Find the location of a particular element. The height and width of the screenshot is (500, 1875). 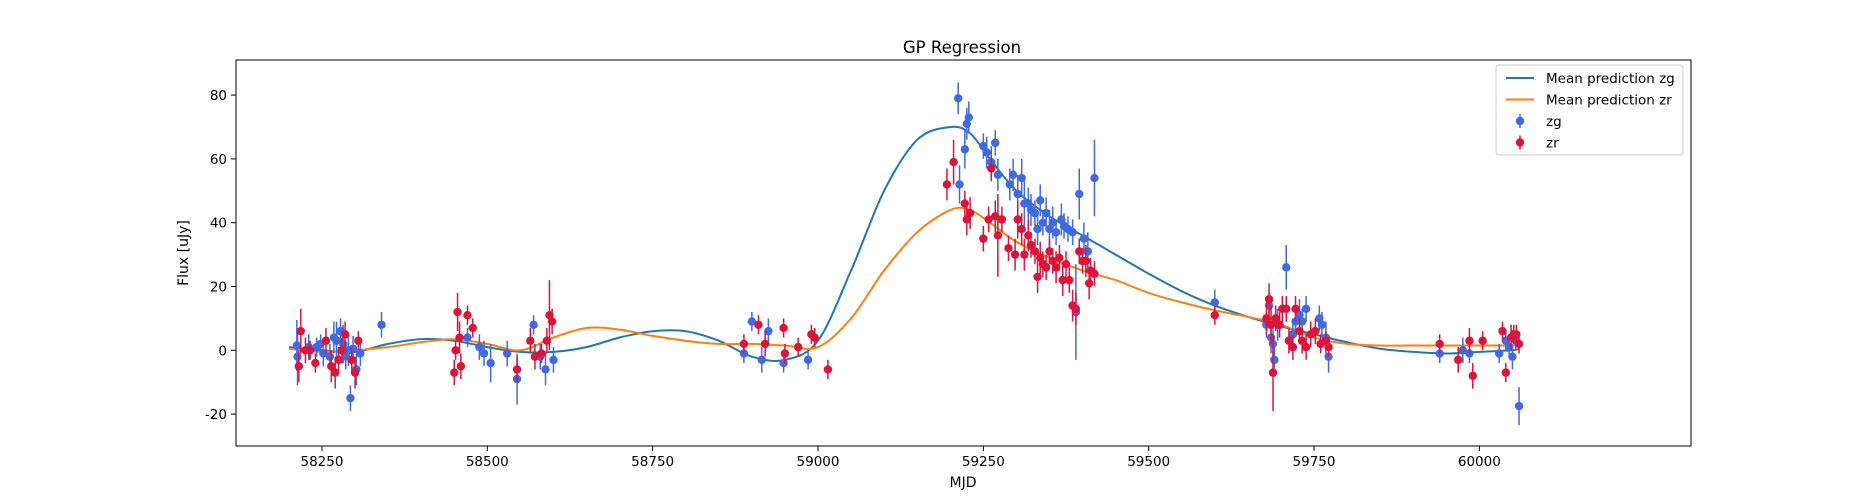

x-axis-label: MJD is located at coordinates (963, 483).